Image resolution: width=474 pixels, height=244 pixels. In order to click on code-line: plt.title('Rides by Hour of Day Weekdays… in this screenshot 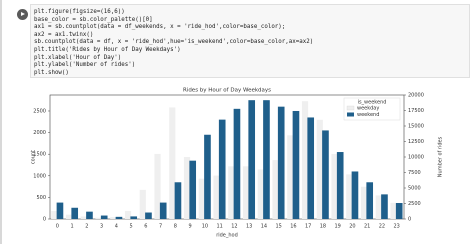, I will do `click(107, 49)`.